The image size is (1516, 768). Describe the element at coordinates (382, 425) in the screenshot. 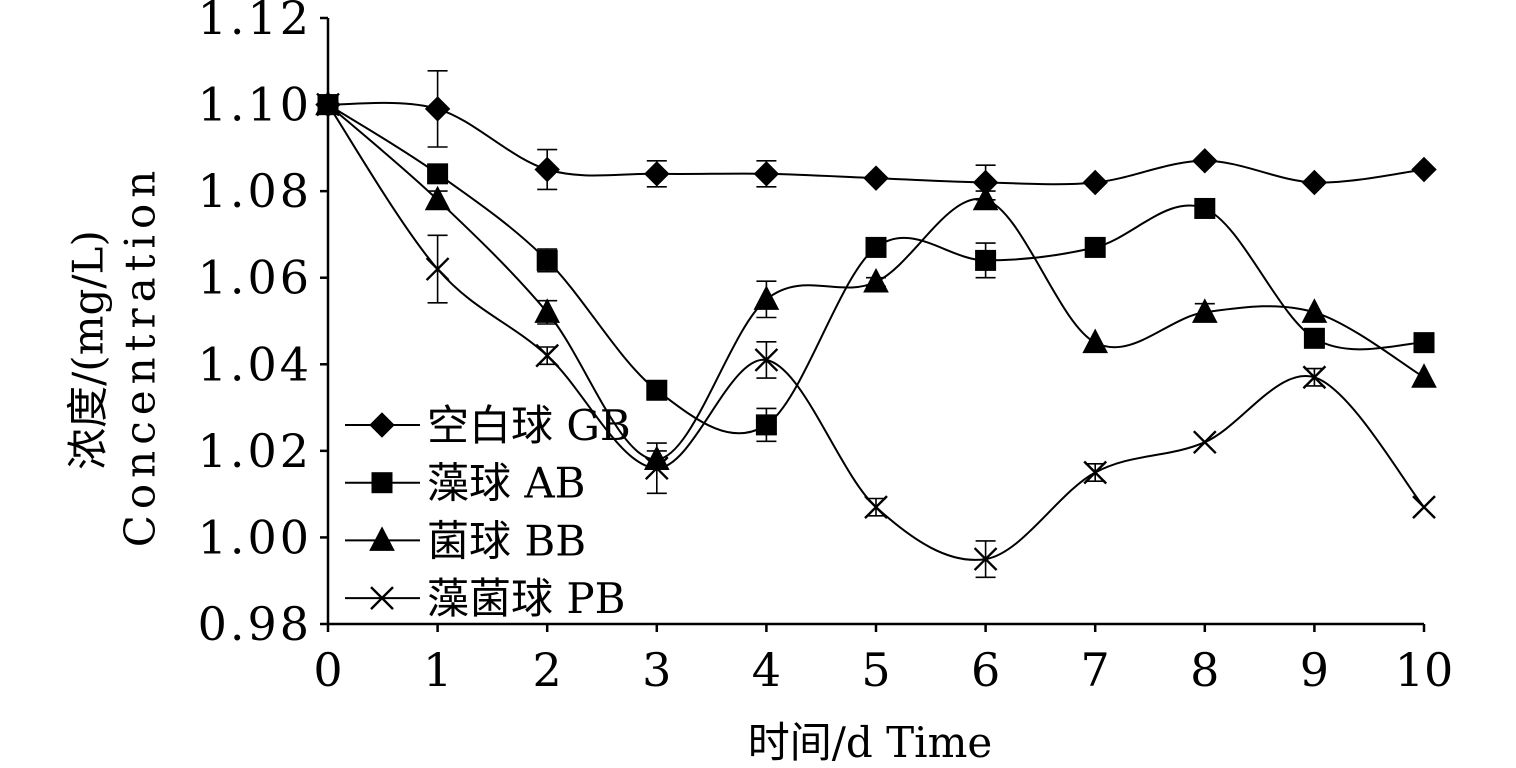

I see `legend-marker-gb` at that location.